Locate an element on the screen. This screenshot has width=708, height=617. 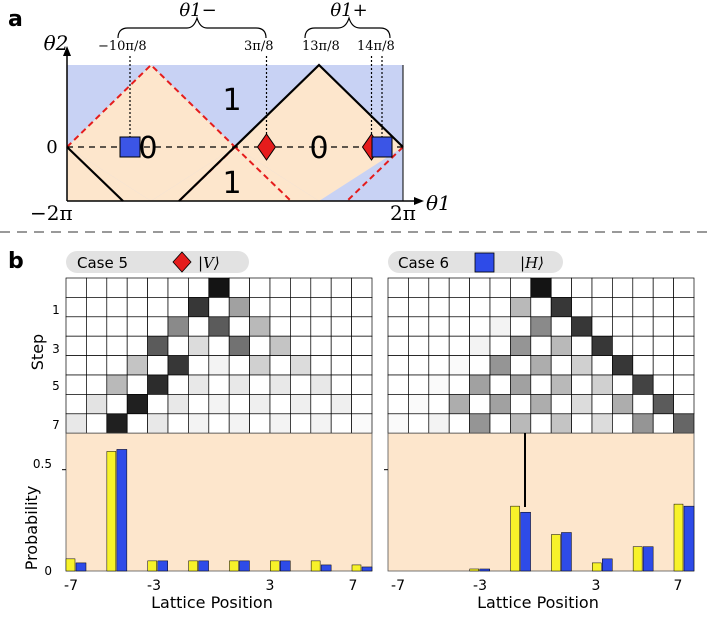
panel-b-label: b is located at coordinates (16, 261).